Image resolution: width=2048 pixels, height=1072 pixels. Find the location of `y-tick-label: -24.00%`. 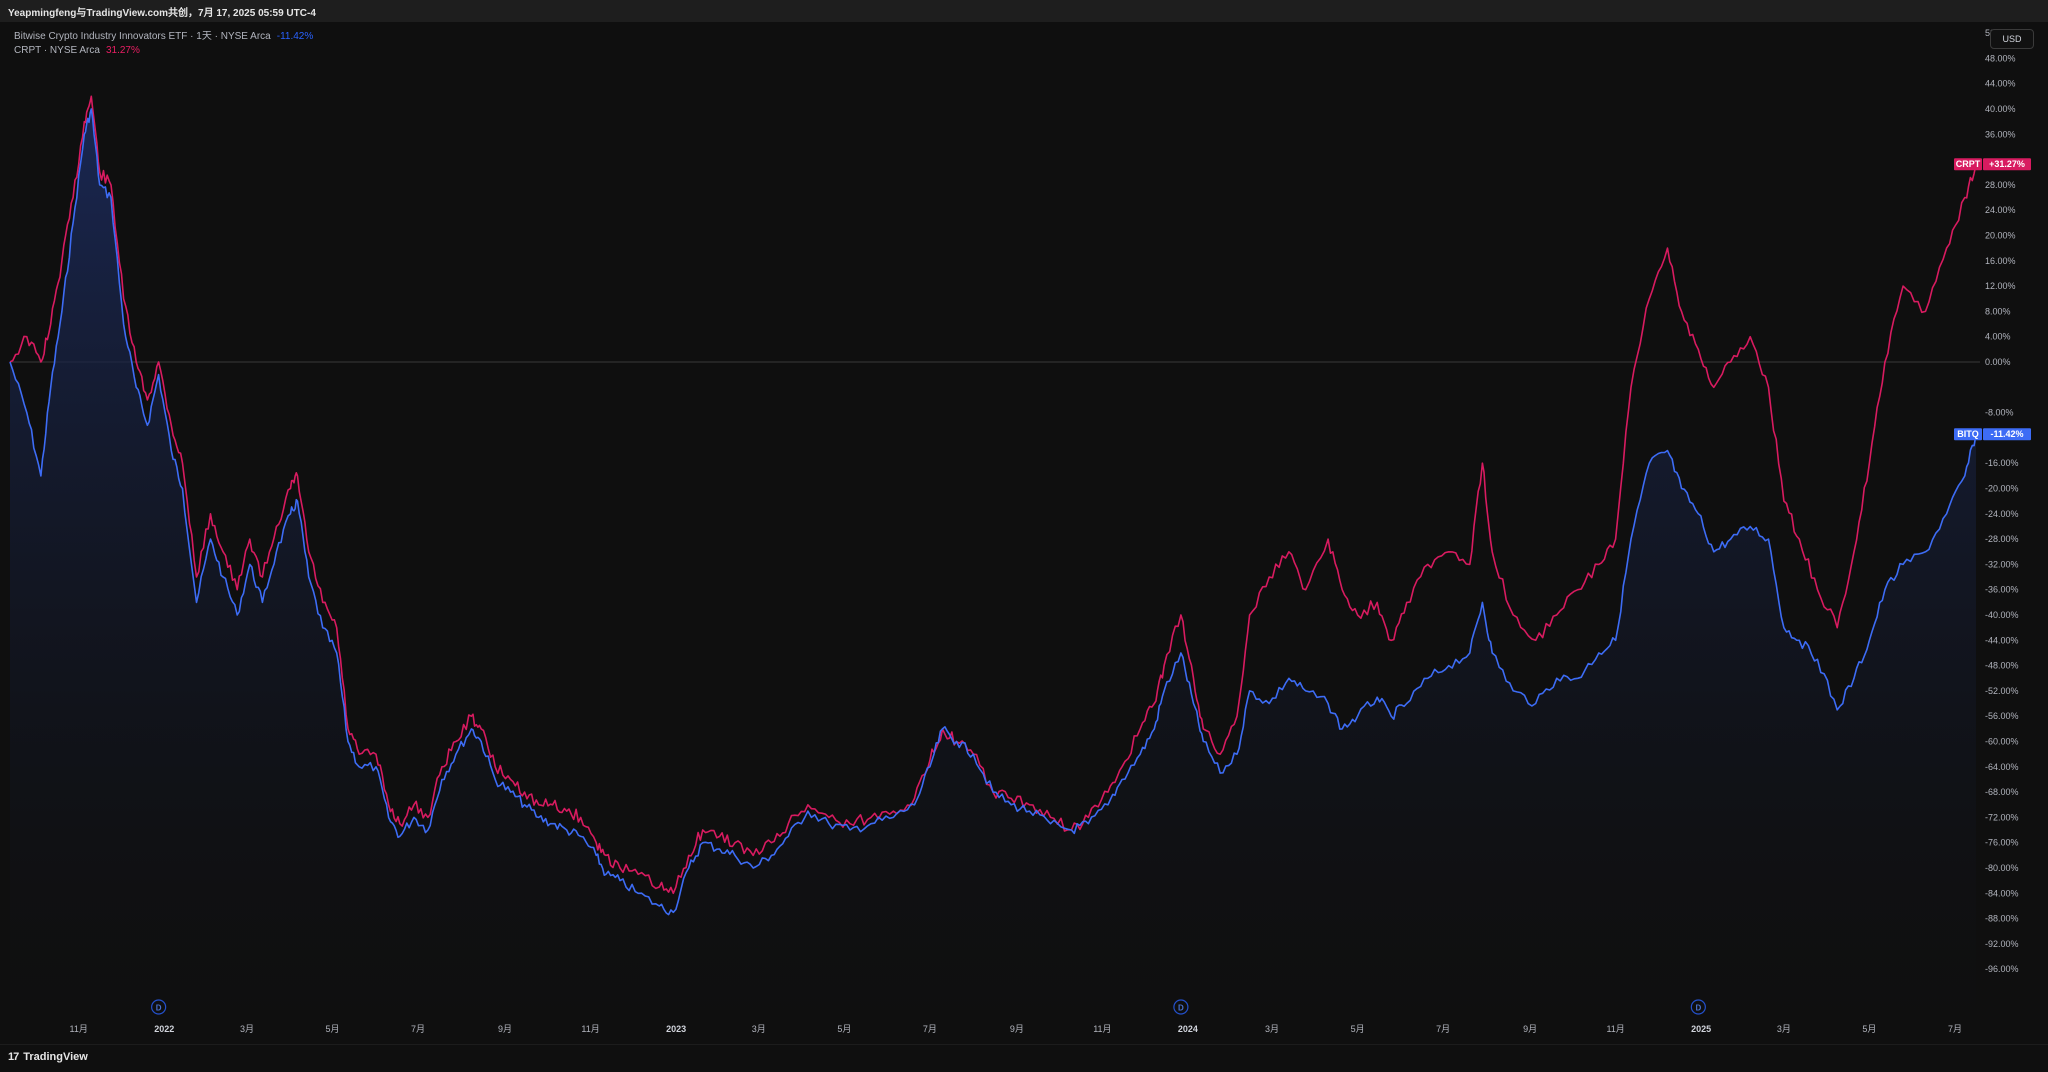

y-tick-label: -24.00% is located at coordinates (2002, 514).